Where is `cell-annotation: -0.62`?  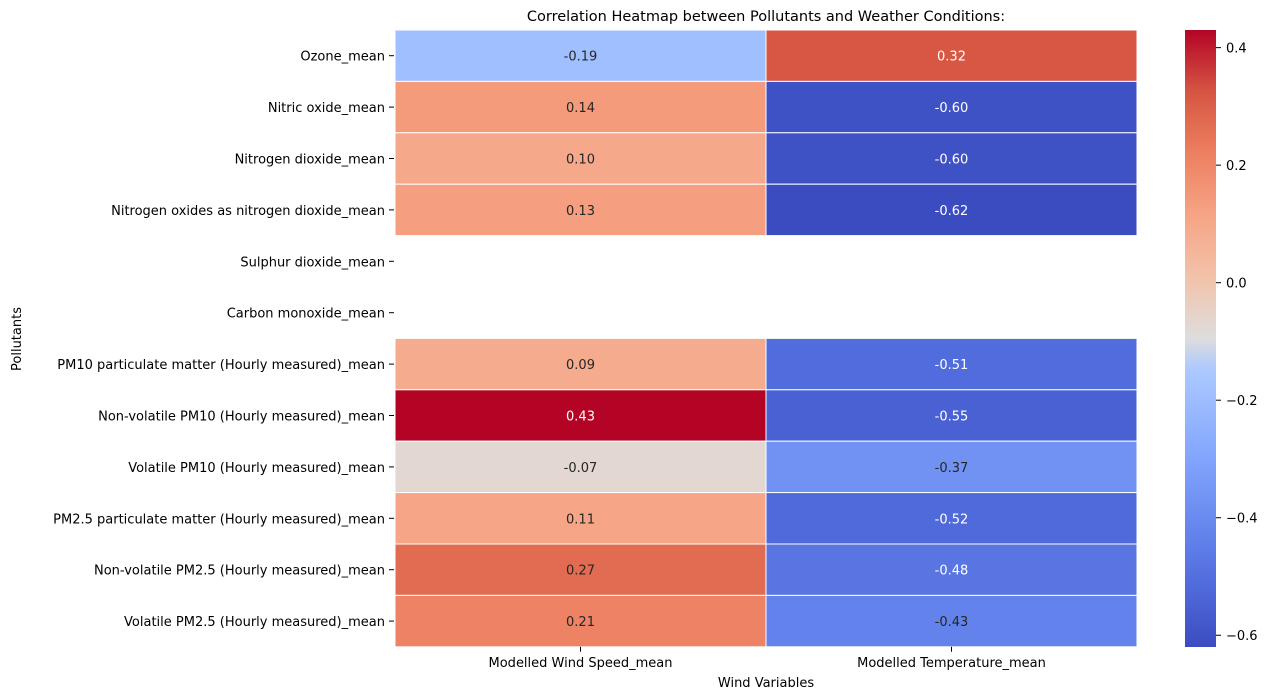
cell-annotation: -0.62 is located at coordinates (952, 211).